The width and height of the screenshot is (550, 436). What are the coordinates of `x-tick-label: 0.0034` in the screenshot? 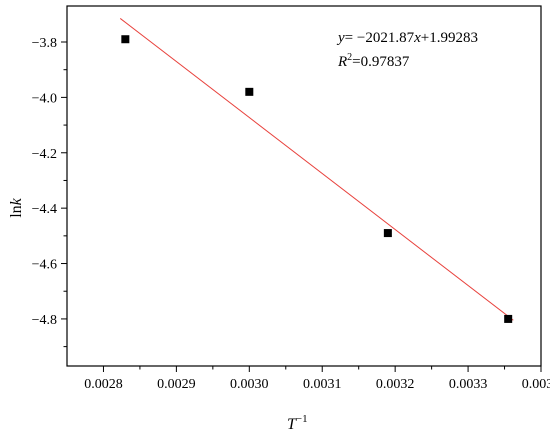 It's located at (536, 384).